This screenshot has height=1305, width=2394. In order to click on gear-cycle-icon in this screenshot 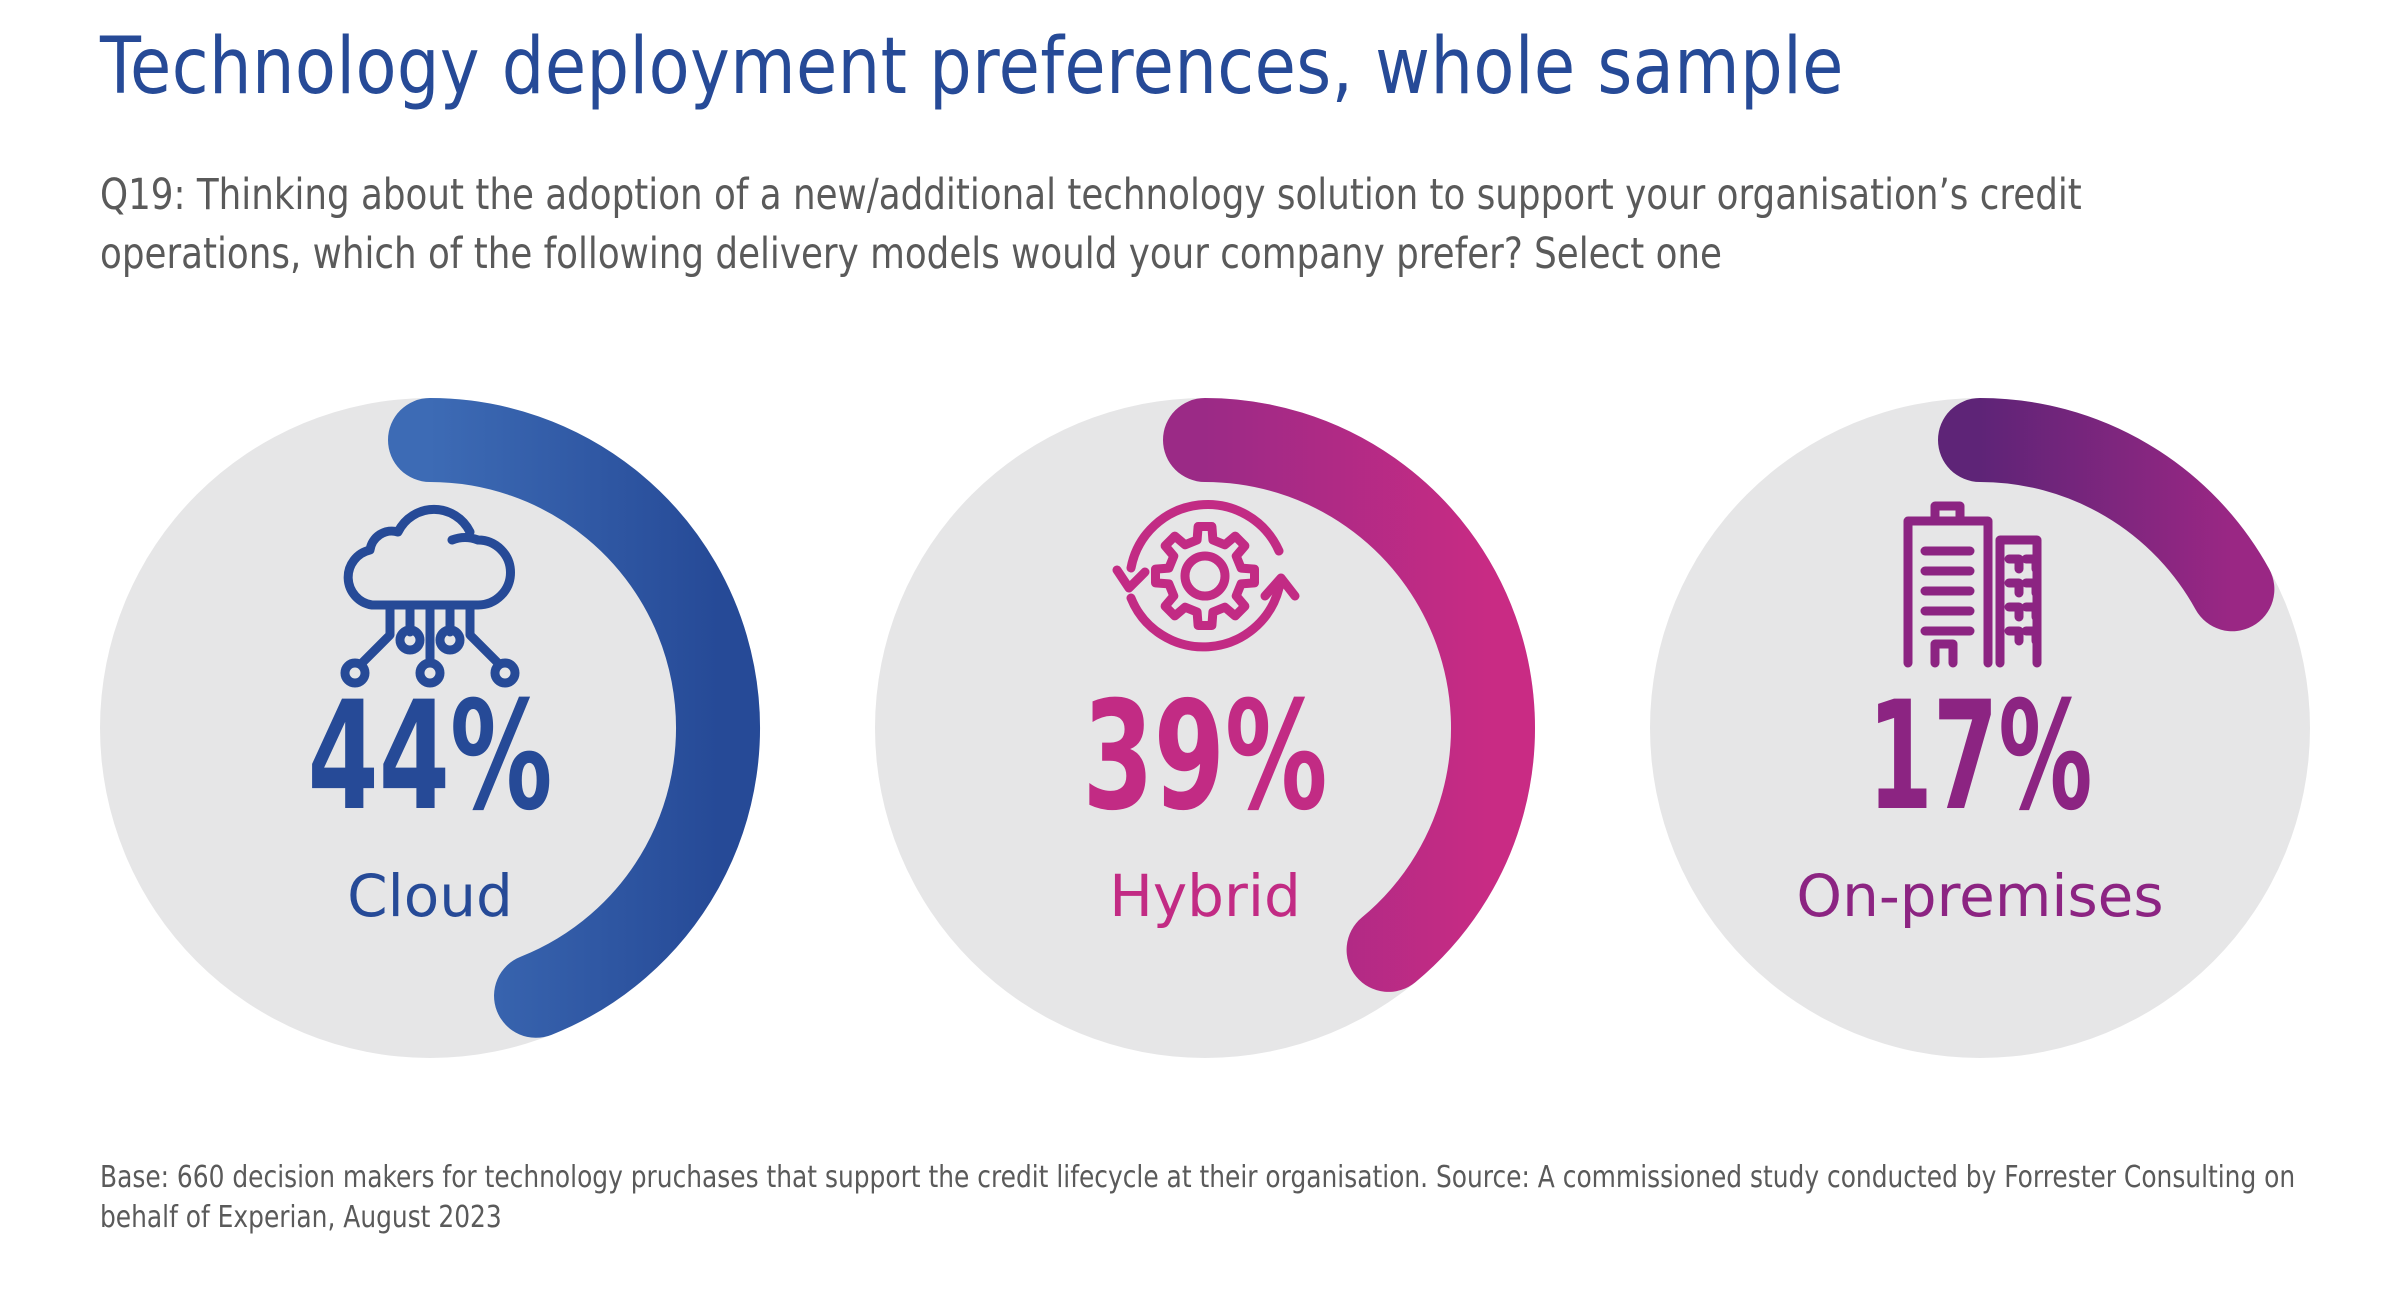, I will do `click(1206, 576)`.